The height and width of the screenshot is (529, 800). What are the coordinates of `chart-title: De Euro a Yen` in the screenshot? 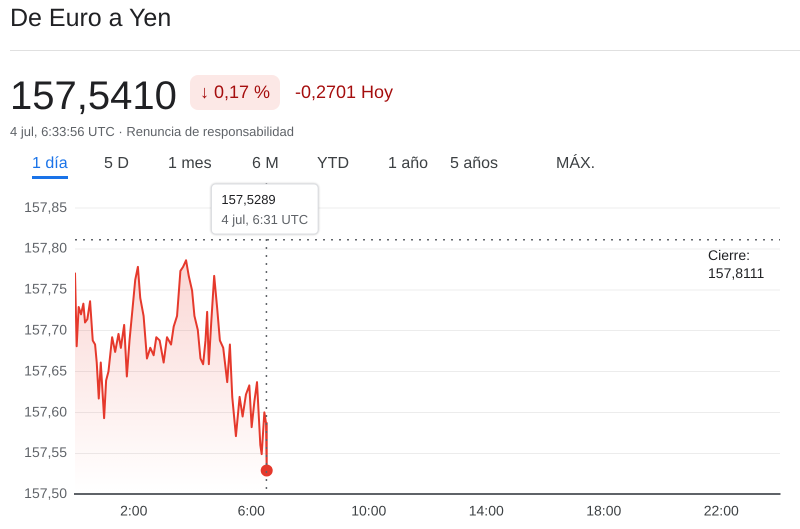 It's located at (91, 18).